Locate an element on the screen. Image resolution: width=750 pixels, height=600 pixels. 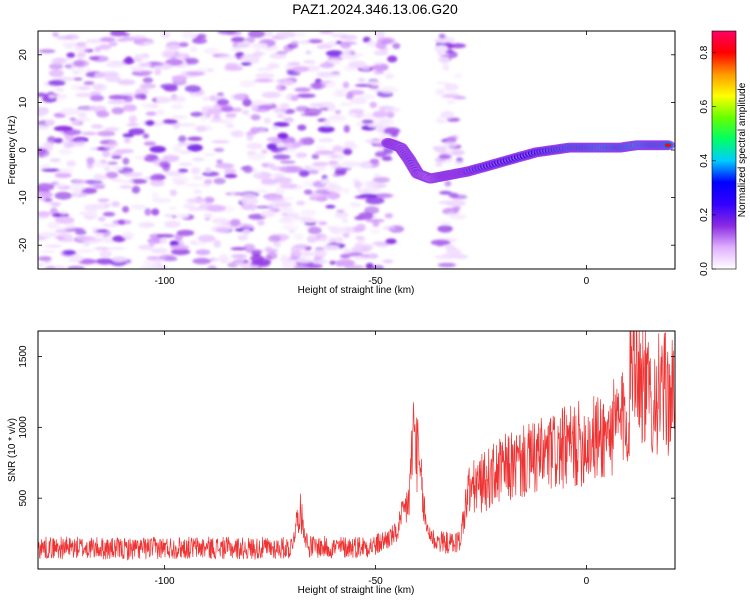
chart-title: PAZ1.2024.346.13.06.G20 is located at coordinates (375, 9).